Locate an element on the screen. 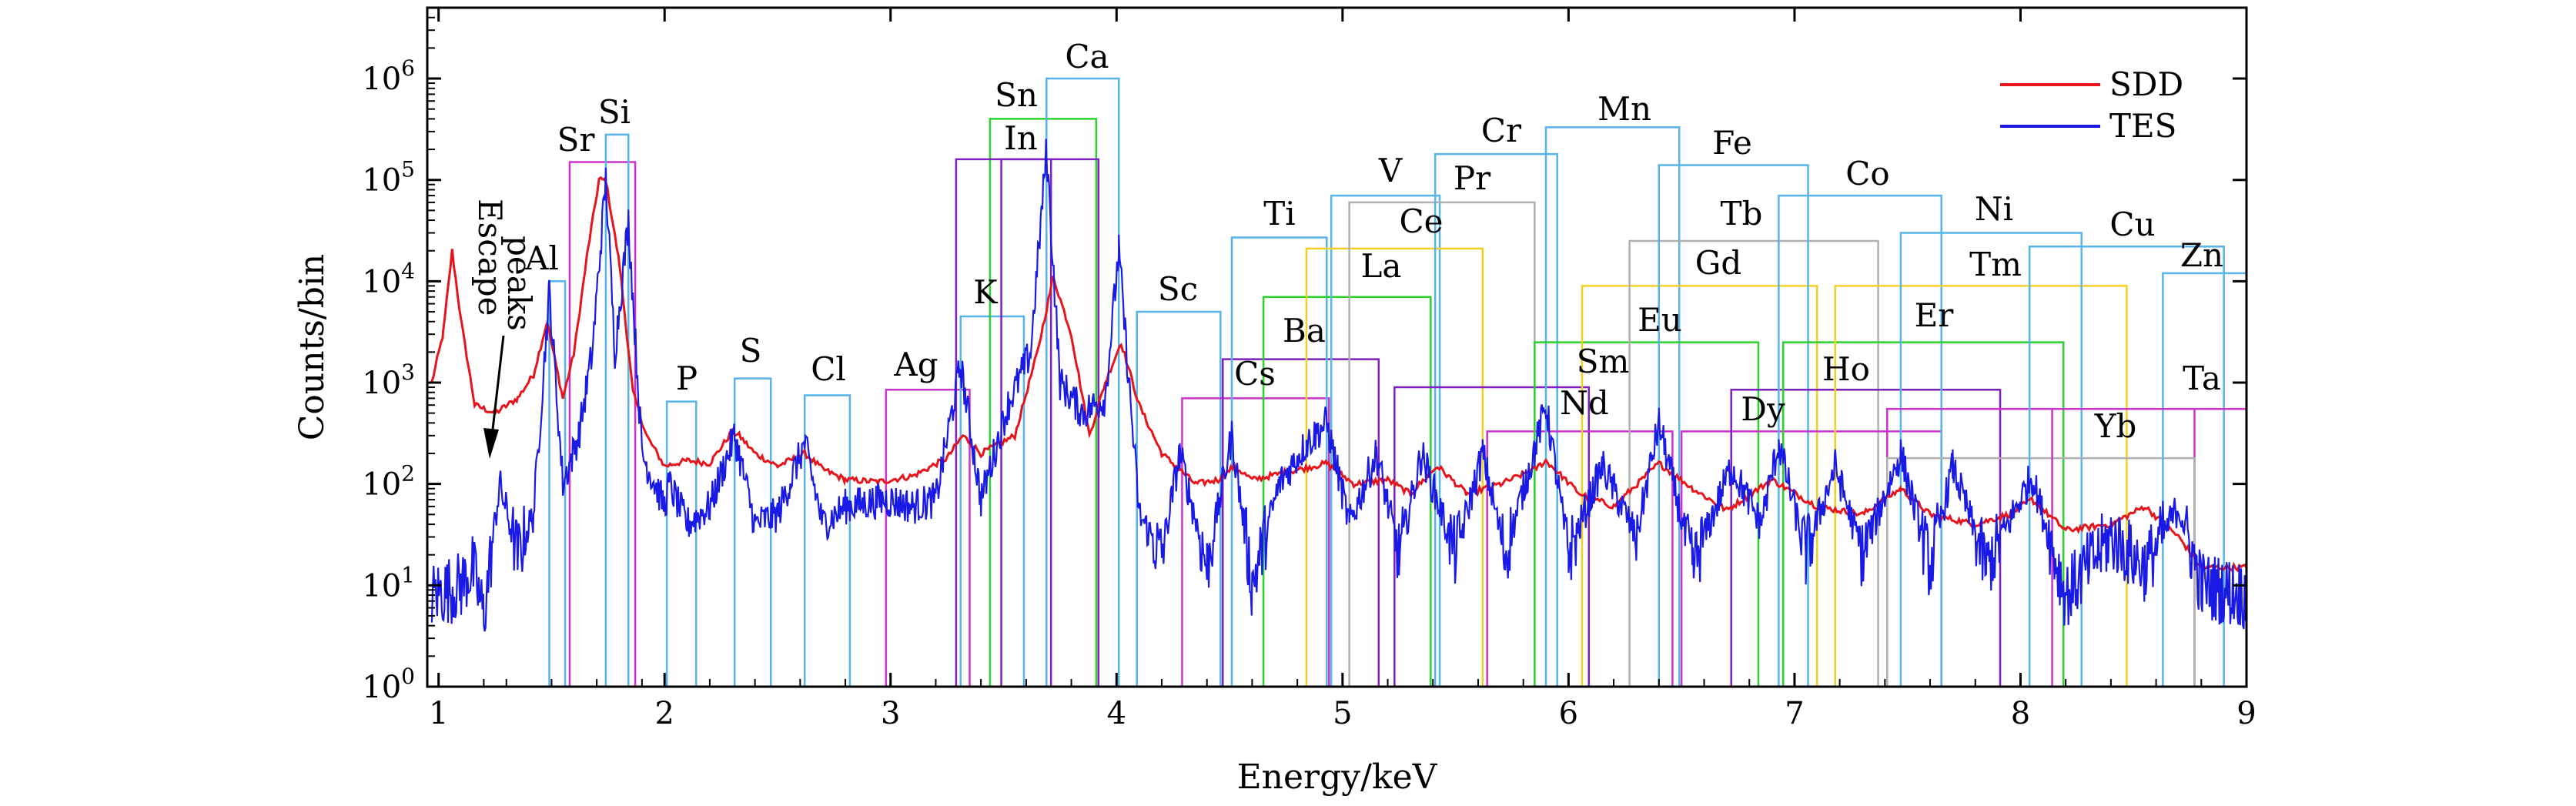 The width and height of the screenshot is (2576, 806). element-label-sc: Sc is located at coordinates (1178, 289).